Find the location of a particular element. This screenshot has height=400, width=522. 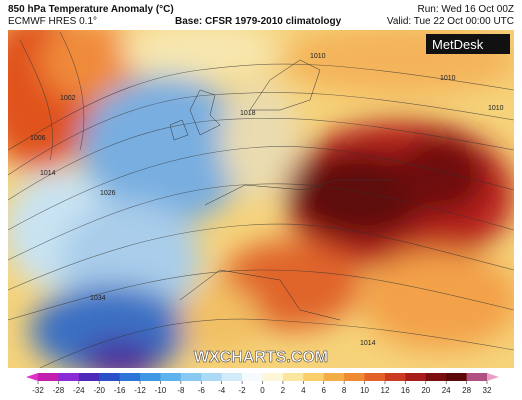

colorbar-tick-label: -16 is located at coordinates (120, 390).